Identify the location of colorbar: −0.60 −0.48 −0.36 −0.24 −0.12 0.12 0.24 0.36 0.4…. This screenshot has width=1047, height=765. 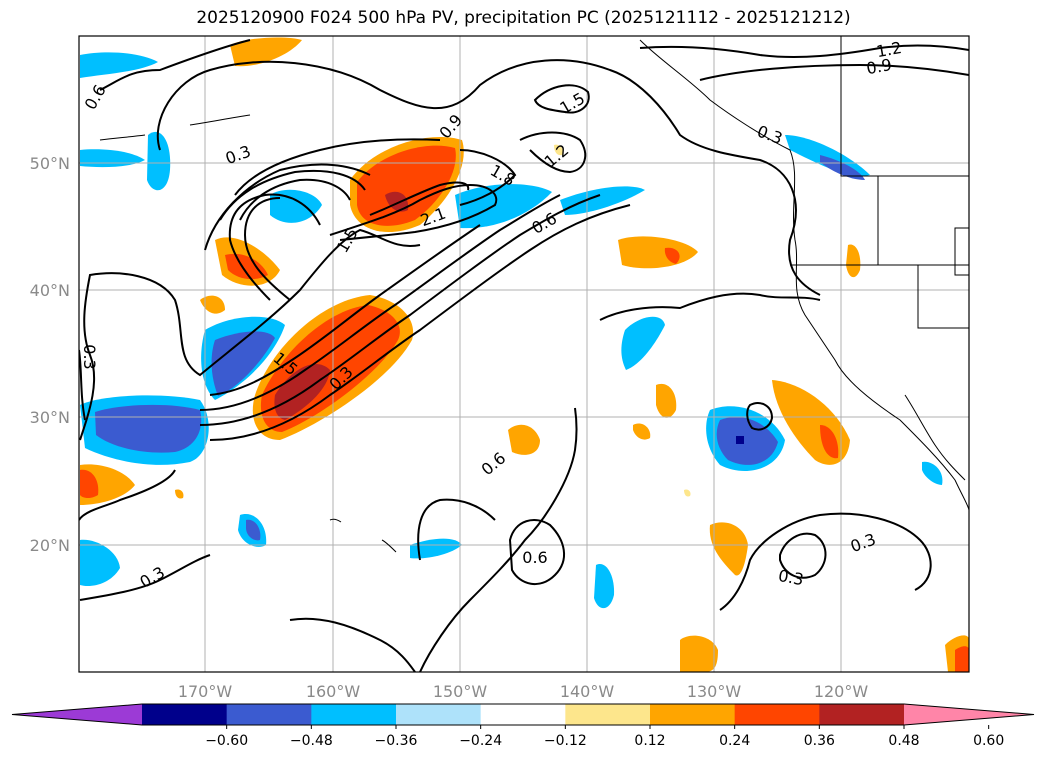
(523, 726).